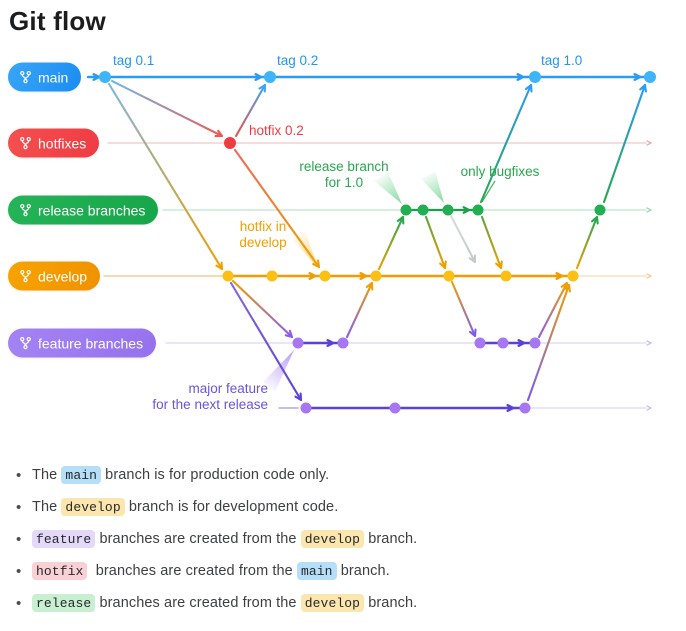  What do you see at coordinates (231, 507) in the screenshot?
I see `note-text: branch is for development code.` at bounding box center [231, 507].